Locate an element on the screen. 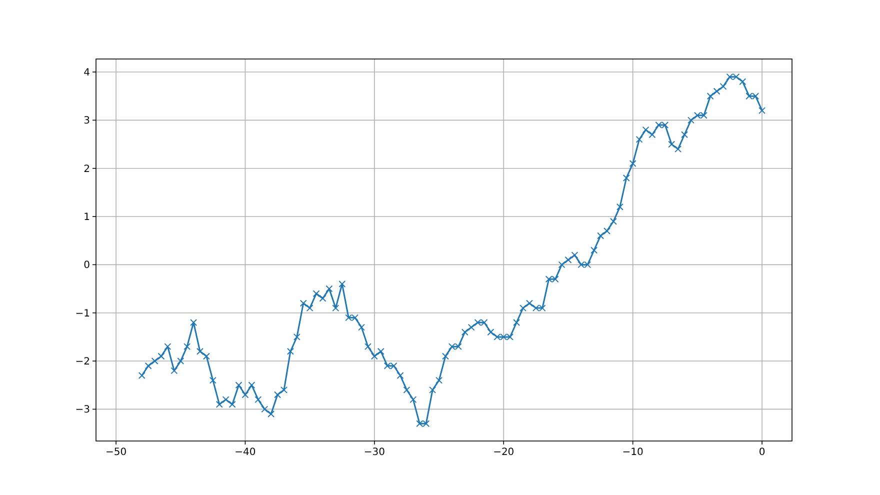 Image resolution: width=880 pixels, height=495 pixels. y-tick-label: −3 is located at coordinates (82, 410).